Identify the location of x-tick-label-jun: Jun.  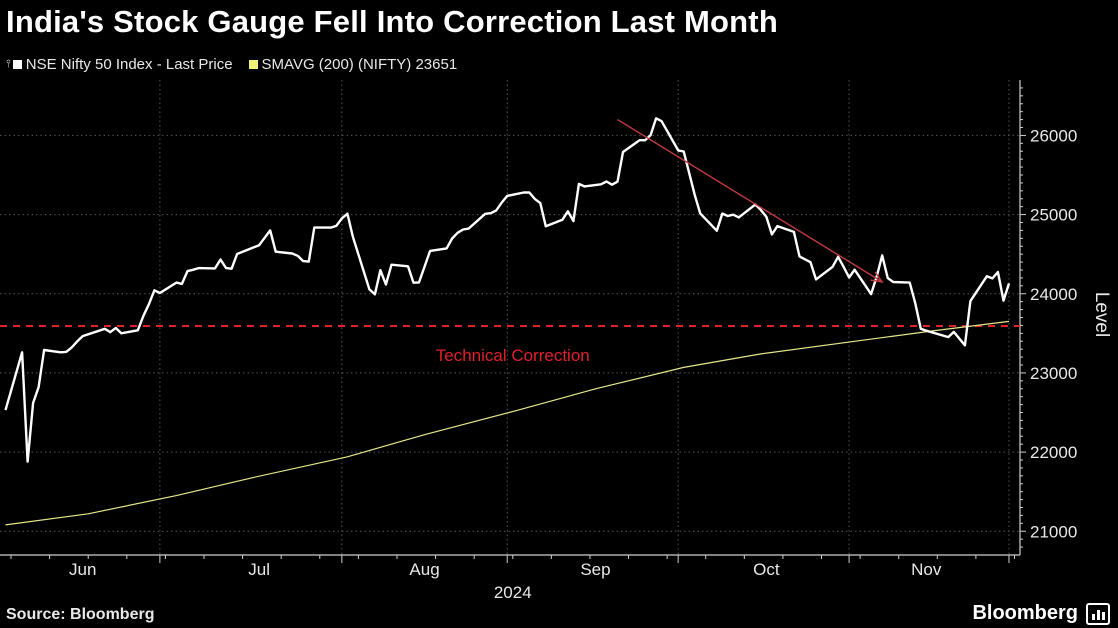
(82, 569).